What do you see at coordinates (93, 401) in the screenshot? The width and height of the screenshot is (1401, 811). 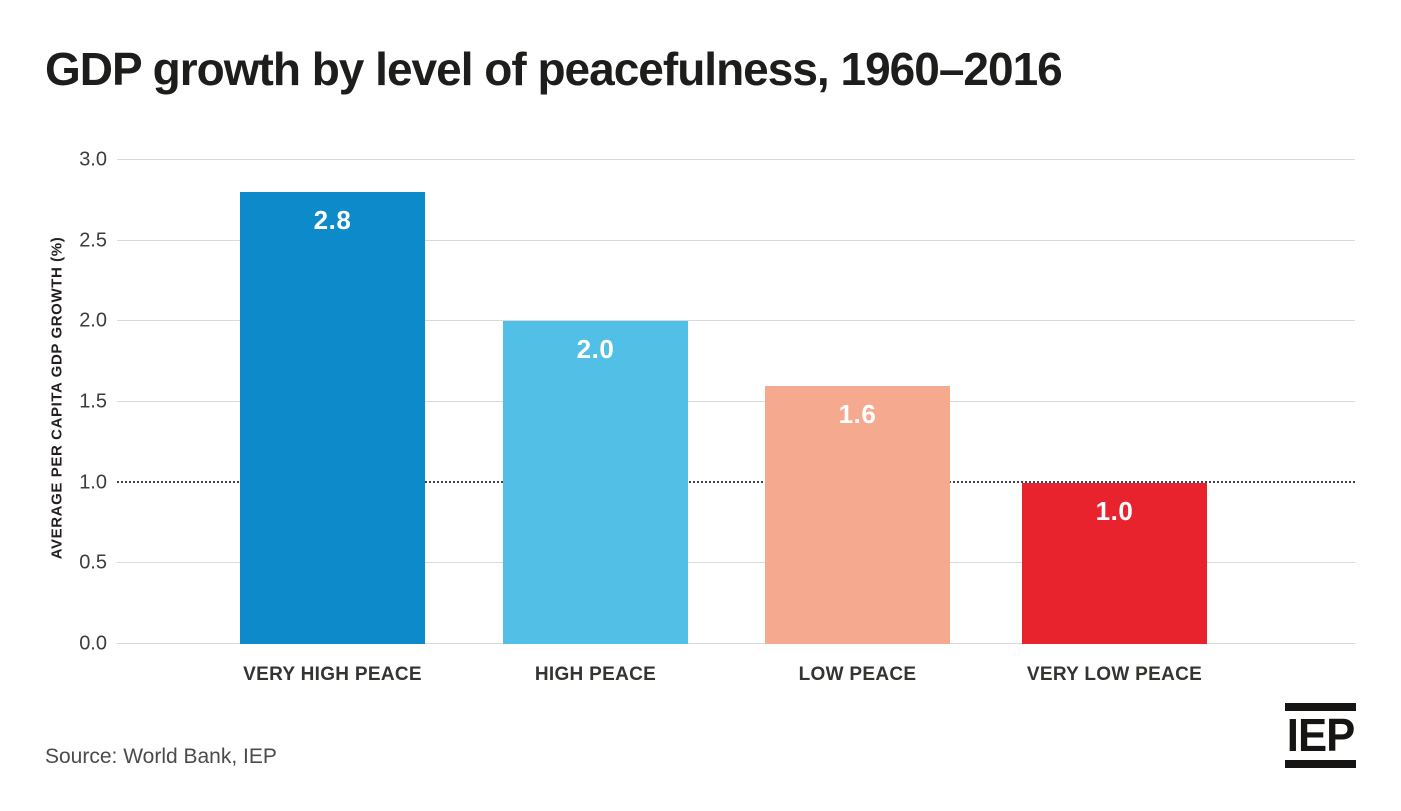 I see `y-tick-label: 1.5` at bounding box center [93, 401].